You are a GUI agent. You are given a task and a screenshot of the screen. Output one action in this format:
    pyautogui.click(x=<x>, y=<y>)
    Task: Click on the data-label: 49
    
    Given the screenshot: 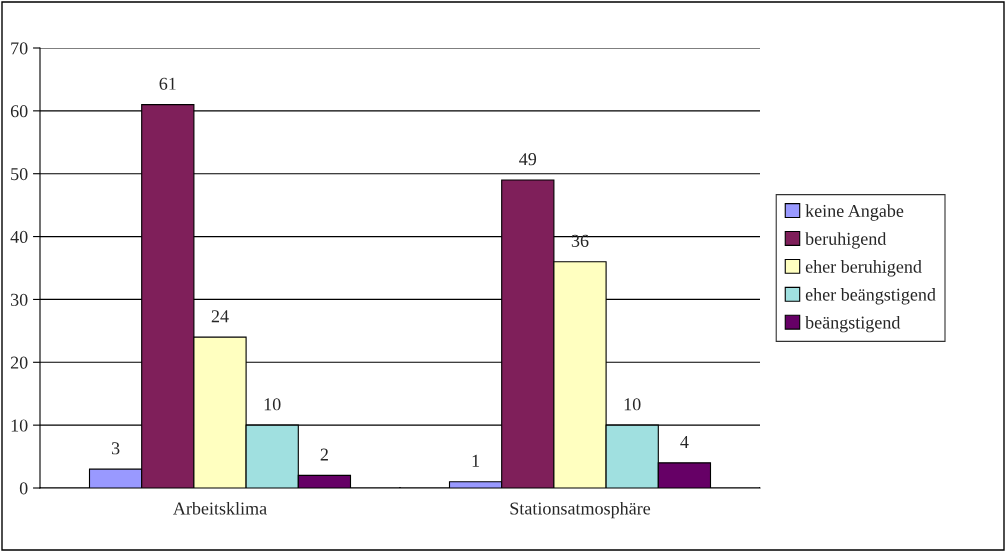 What is the action you would take?
    pyautogui.click(x=528, y=159)
    